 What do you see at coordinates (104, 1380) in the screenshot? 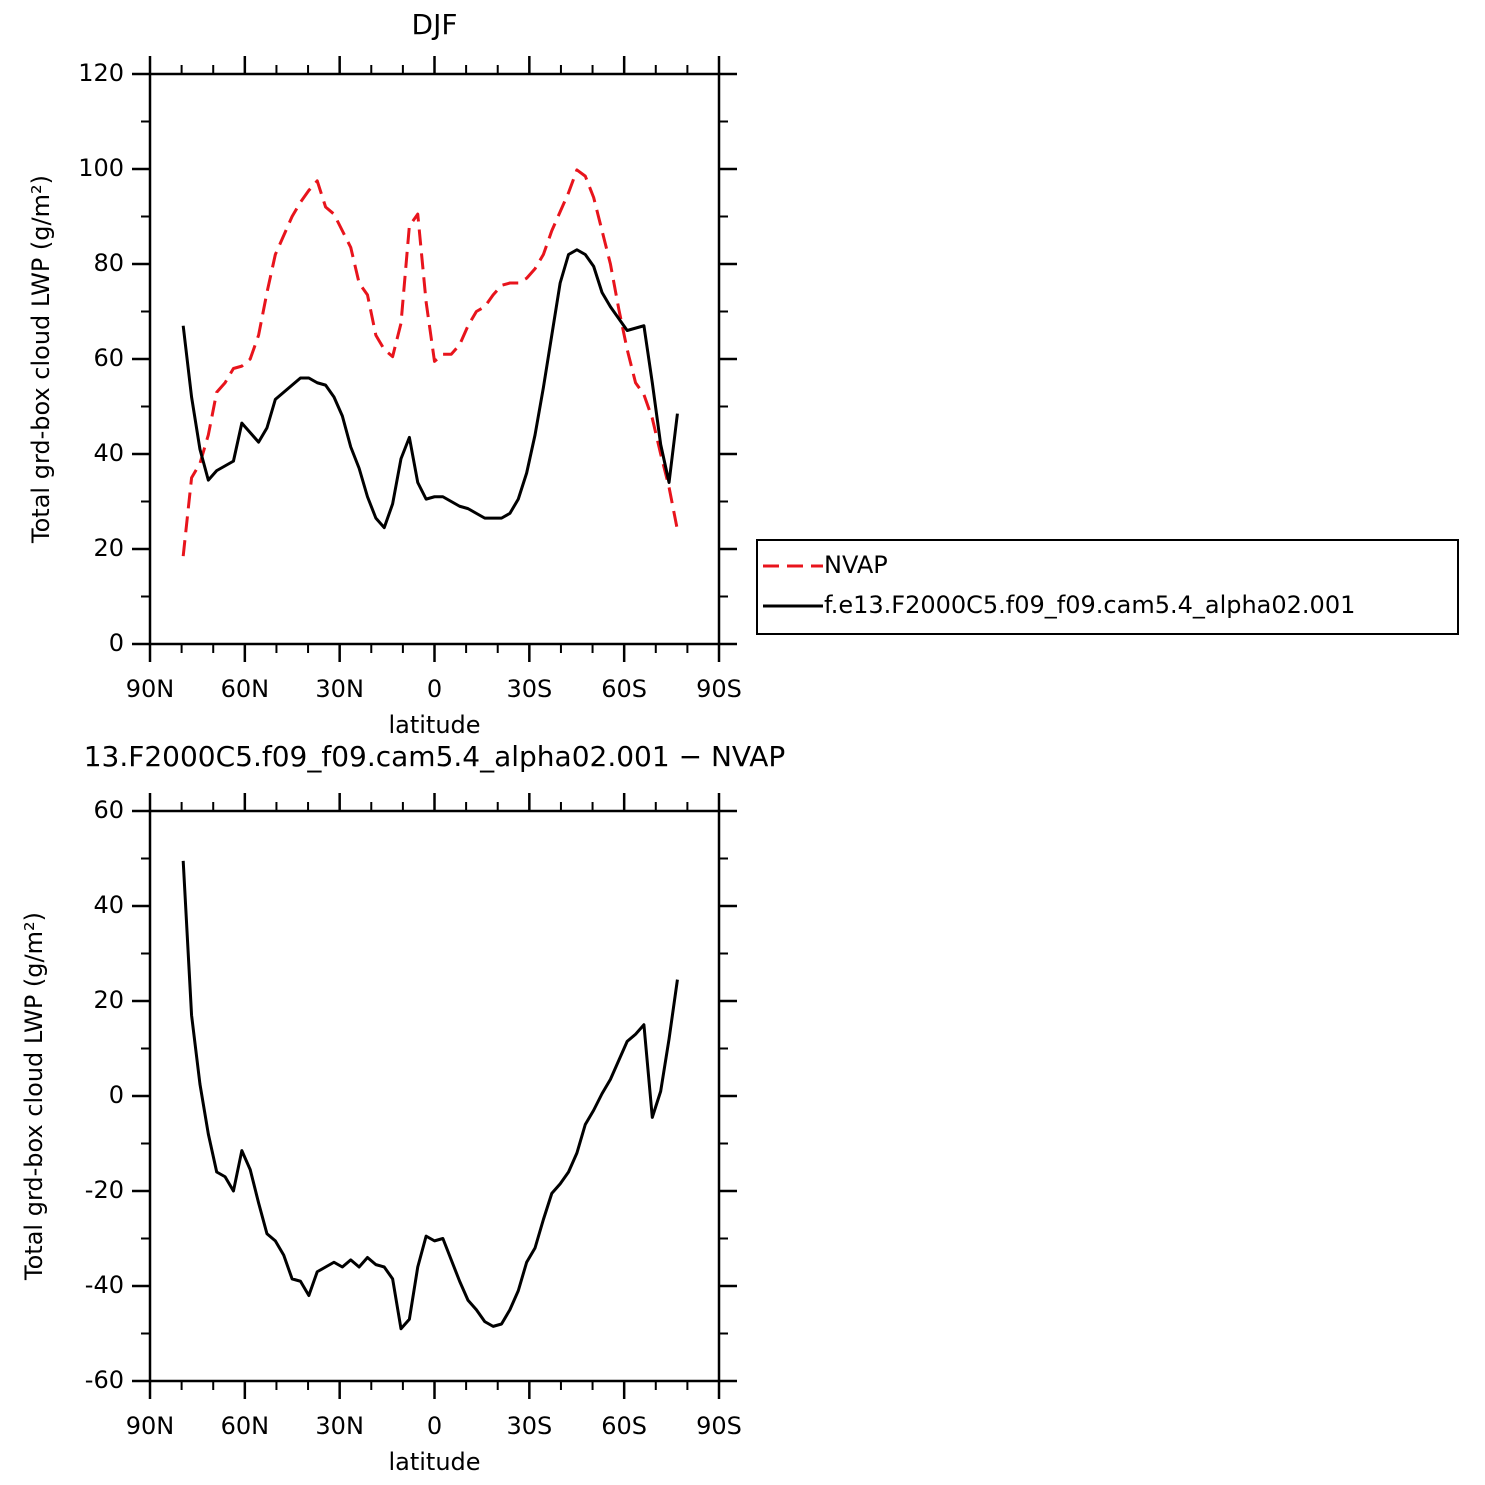
I see `y-tick-label: -60` at bounding box center [104, 1380].